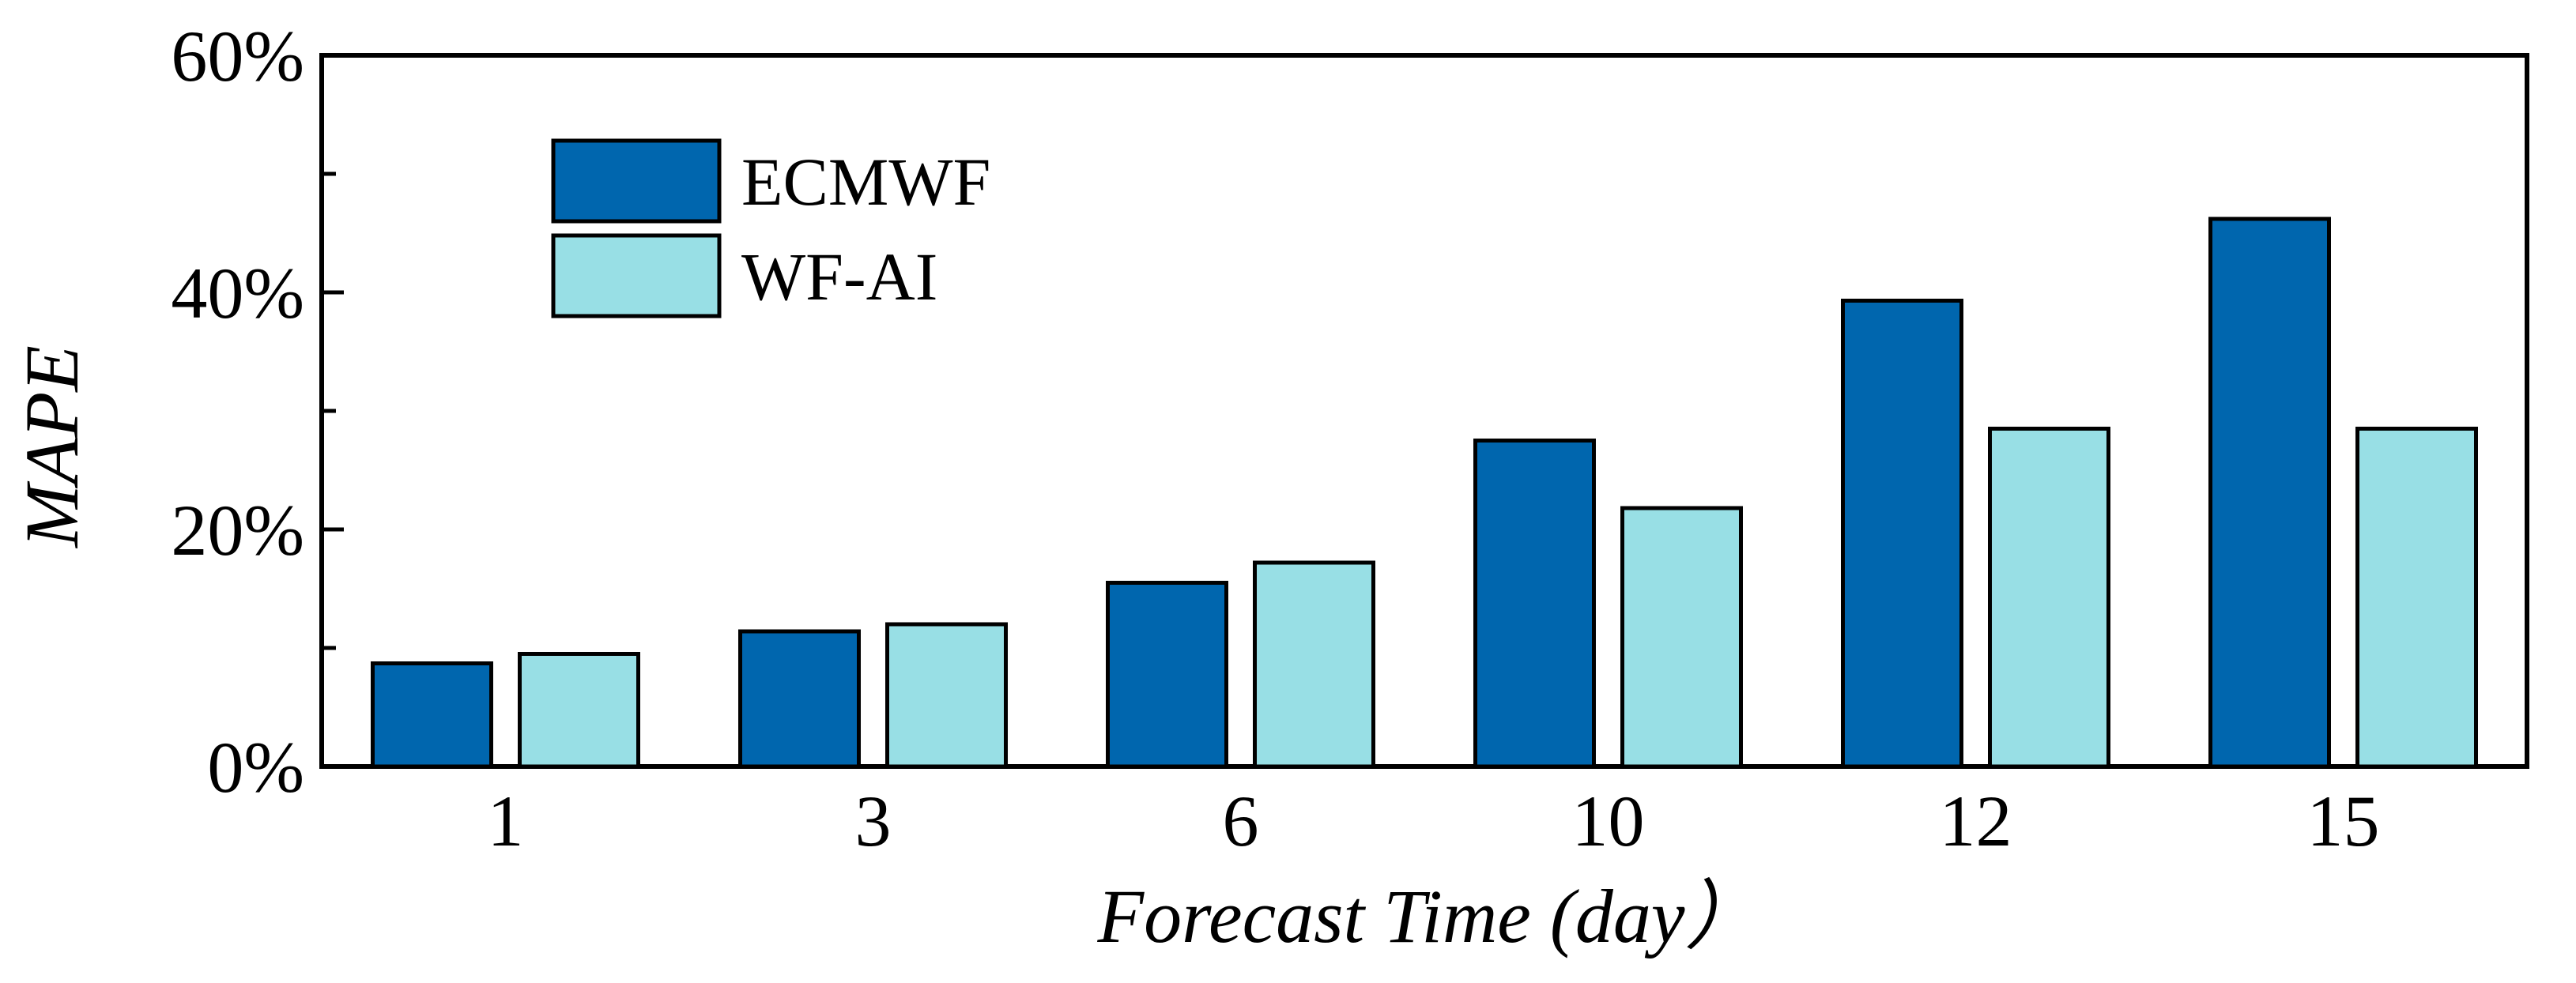  What do you see at coordinates (506, 821) in the screenshot?
I see `x-tick-label: 1` at bounding box center [506, 821].